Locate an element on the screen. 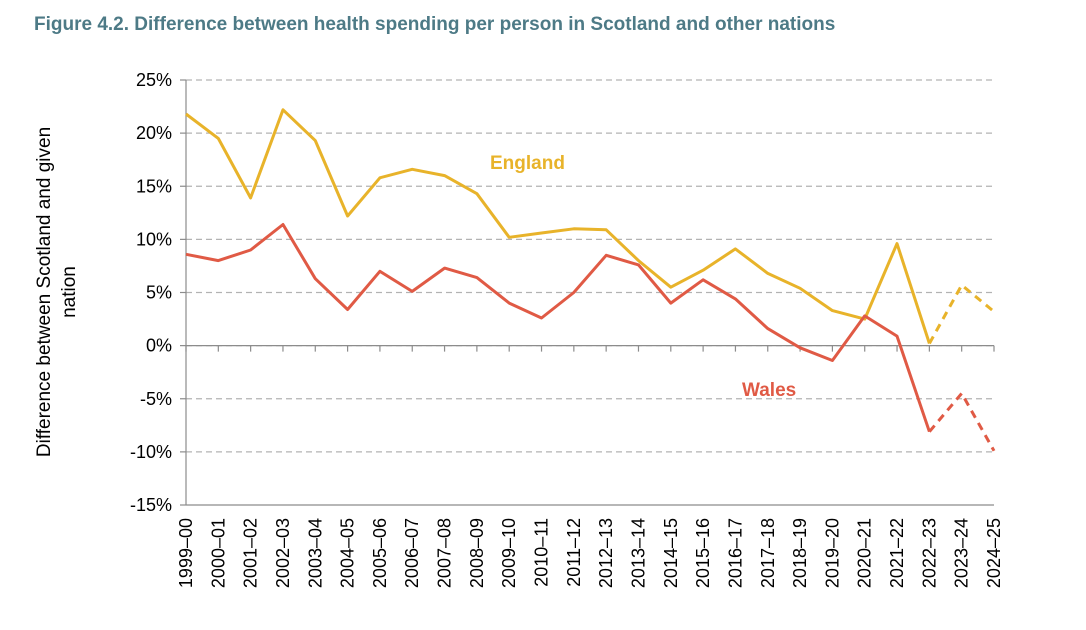 This screenshot has height=630, width=1086. y-tick-label: 25% is located at coordinates (154, 80).